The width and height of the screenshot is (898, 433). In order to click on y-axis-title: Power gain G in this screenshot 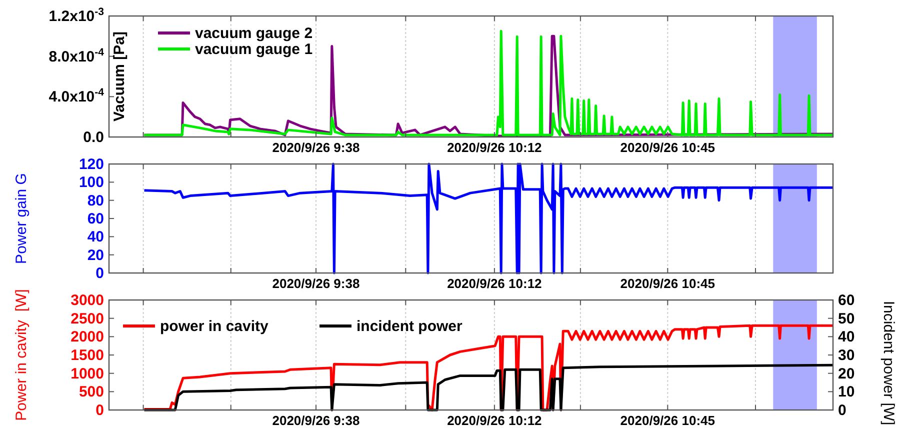, I will do `click(21, 218)`.